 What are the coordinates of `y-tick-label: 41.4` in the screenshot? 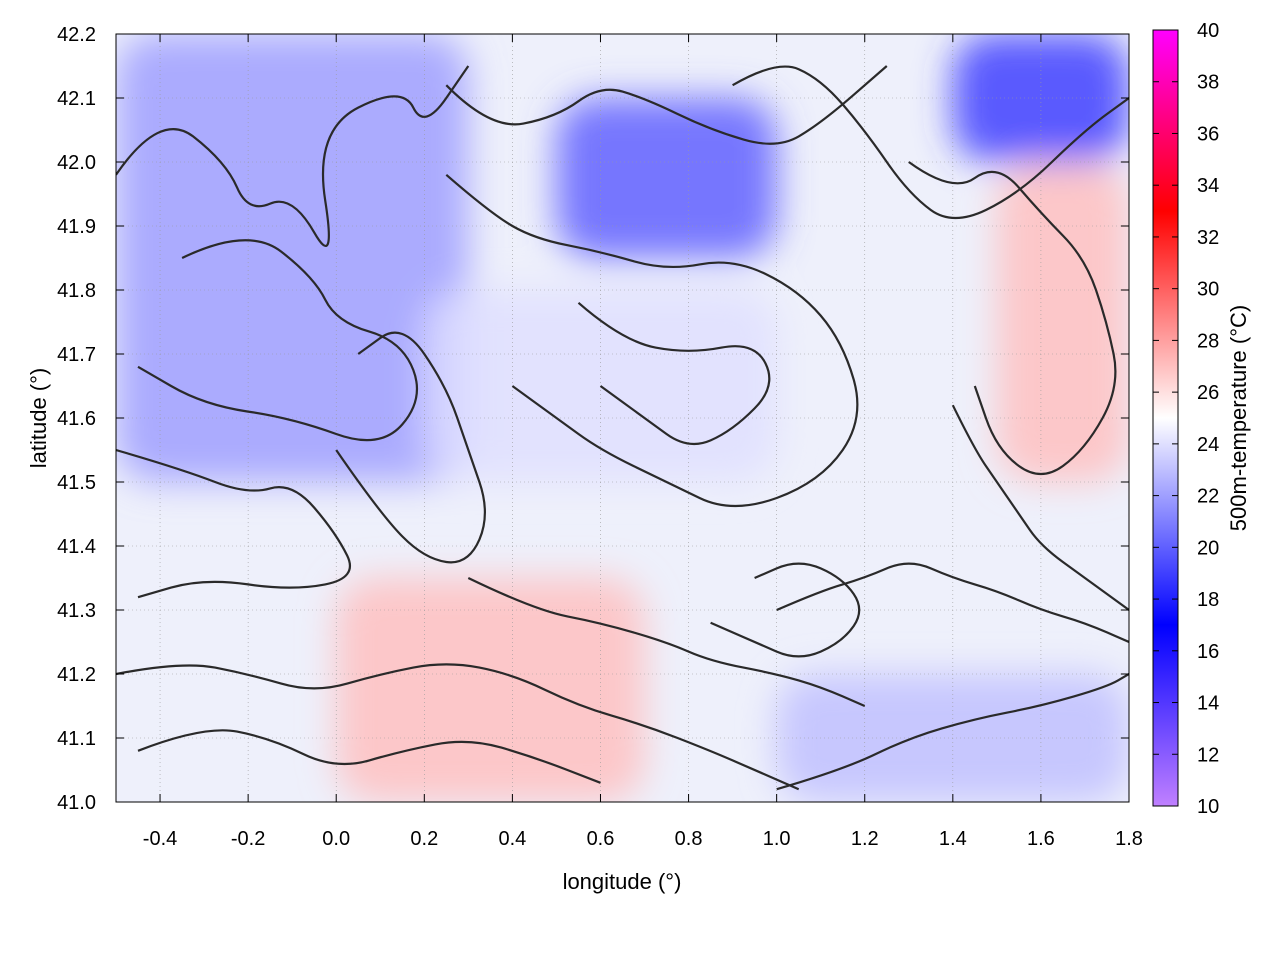 It's located at (76, 547).